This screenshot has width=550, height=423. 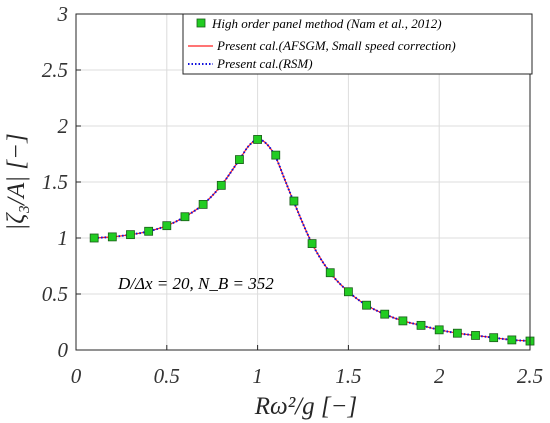 What do you see at coordinates (348, 376) in the screenshot?
I see `x-tick-label: 1.5` at bounding box center [348, 376].